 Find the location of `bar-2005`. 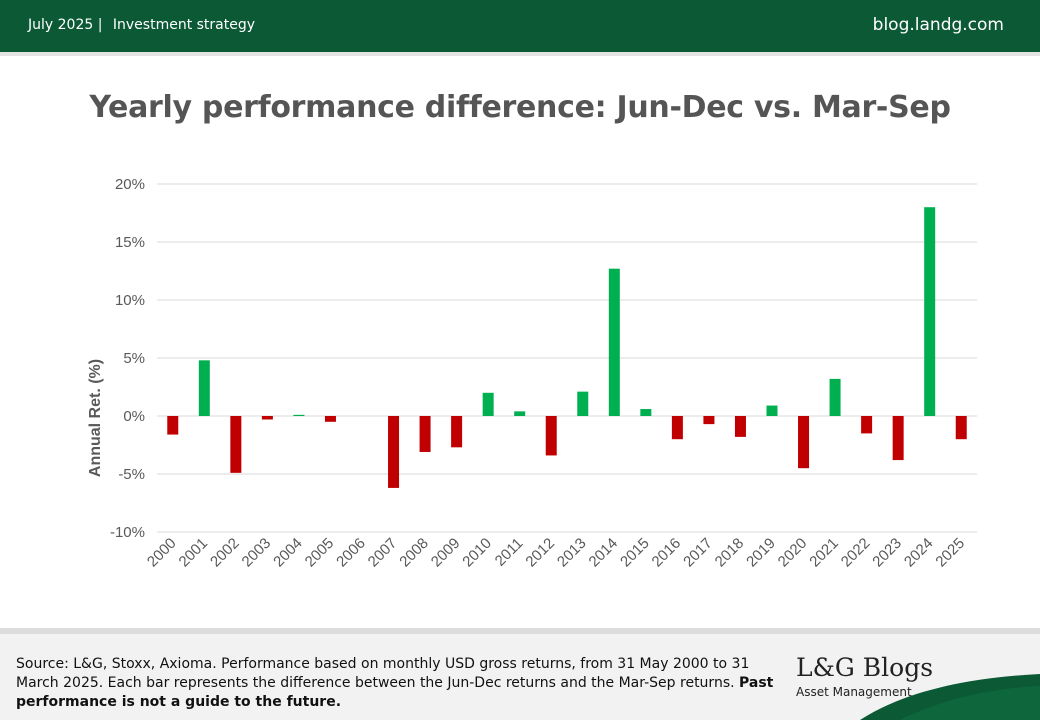

bar-2005 is located at coordinates (330, 419).